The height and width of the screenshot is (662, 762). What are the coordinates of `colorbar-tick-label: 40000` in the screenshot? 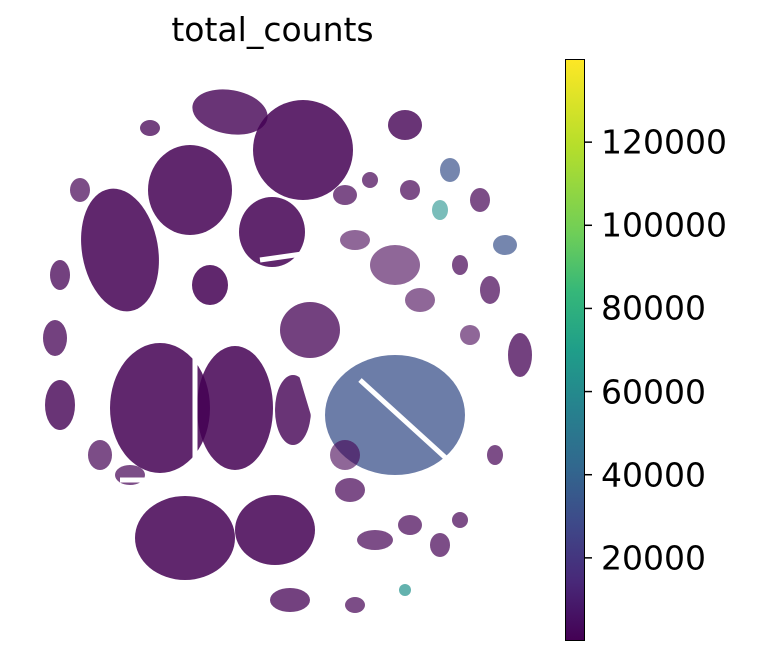 It's located at (653, 475).